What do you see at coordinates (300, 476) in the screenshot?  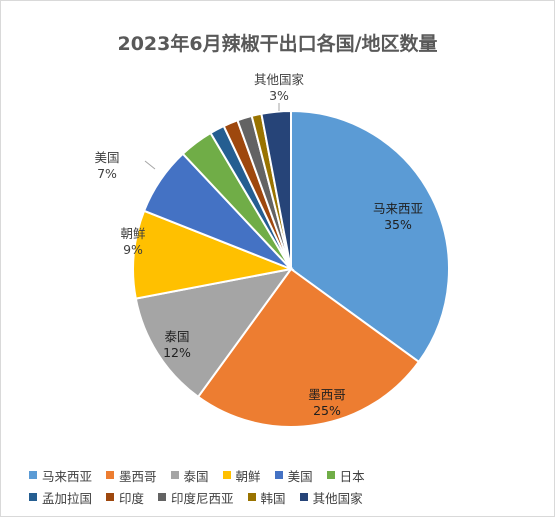 I see `legend-label: 美国` at bounding box center [300, 476].